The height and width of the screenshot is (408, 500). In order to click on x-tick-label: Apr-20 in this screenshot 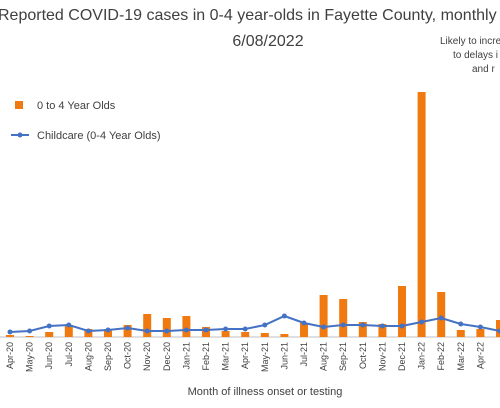, I will do `click(10, 355)`.